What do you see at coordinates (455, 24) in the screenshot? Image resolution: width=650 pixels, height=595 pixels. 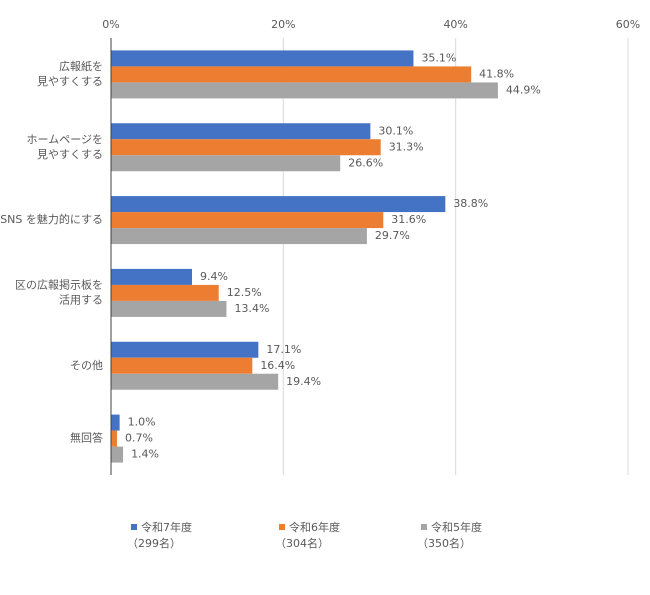 I see `x-tick-label: 40%` at bounding box center [455, 24].